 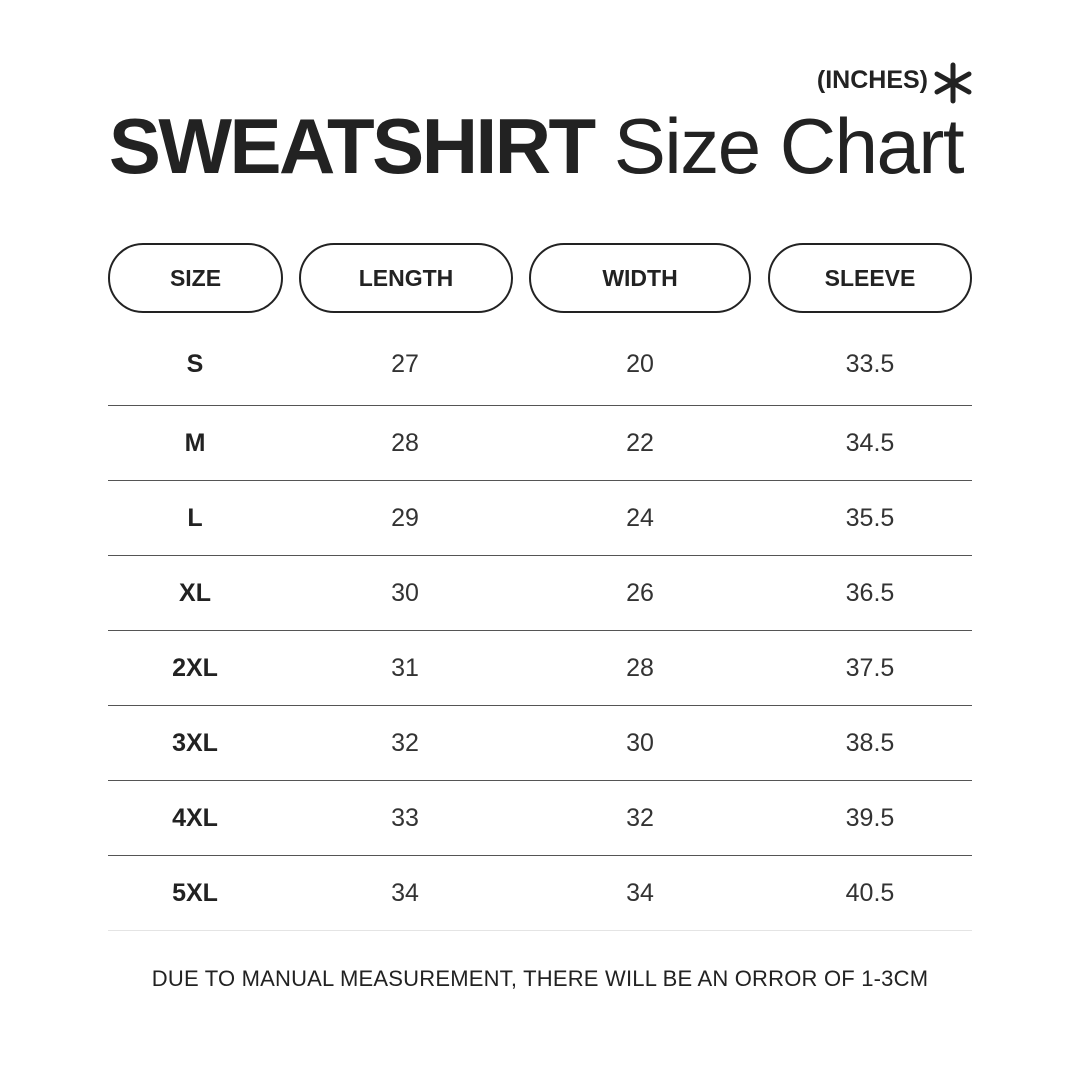 What do you see at coordinates (405, 818) in the screenshot?
I see `cell-length: 33` at bounding box center [405, 818].